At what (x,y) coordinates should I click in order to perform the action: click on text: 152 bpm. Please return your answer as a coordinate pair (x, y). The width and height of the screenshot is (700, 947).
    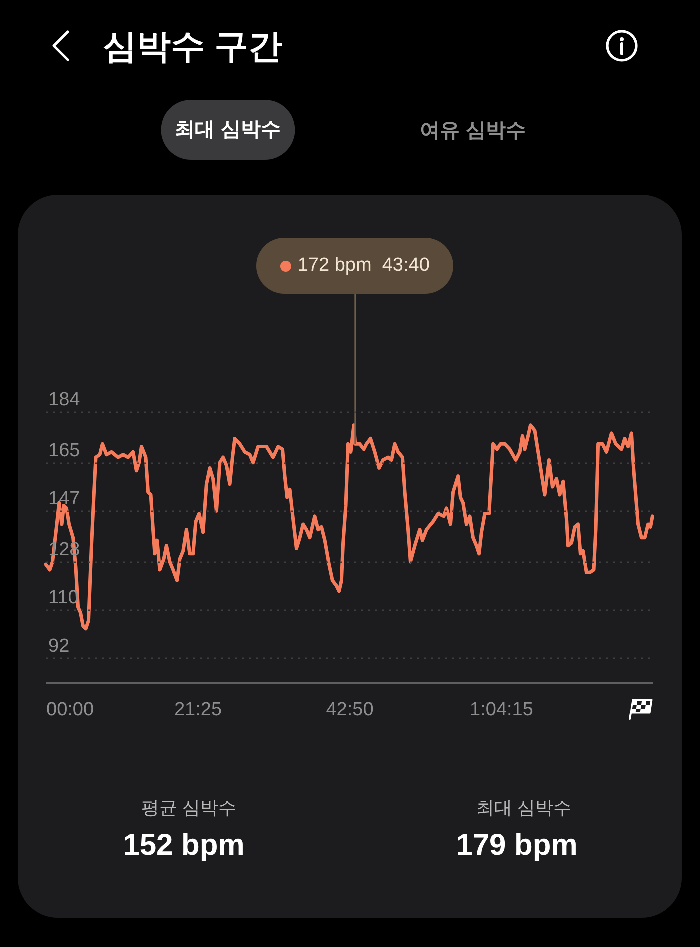
    Looking at the image, I should click on (184, 846).